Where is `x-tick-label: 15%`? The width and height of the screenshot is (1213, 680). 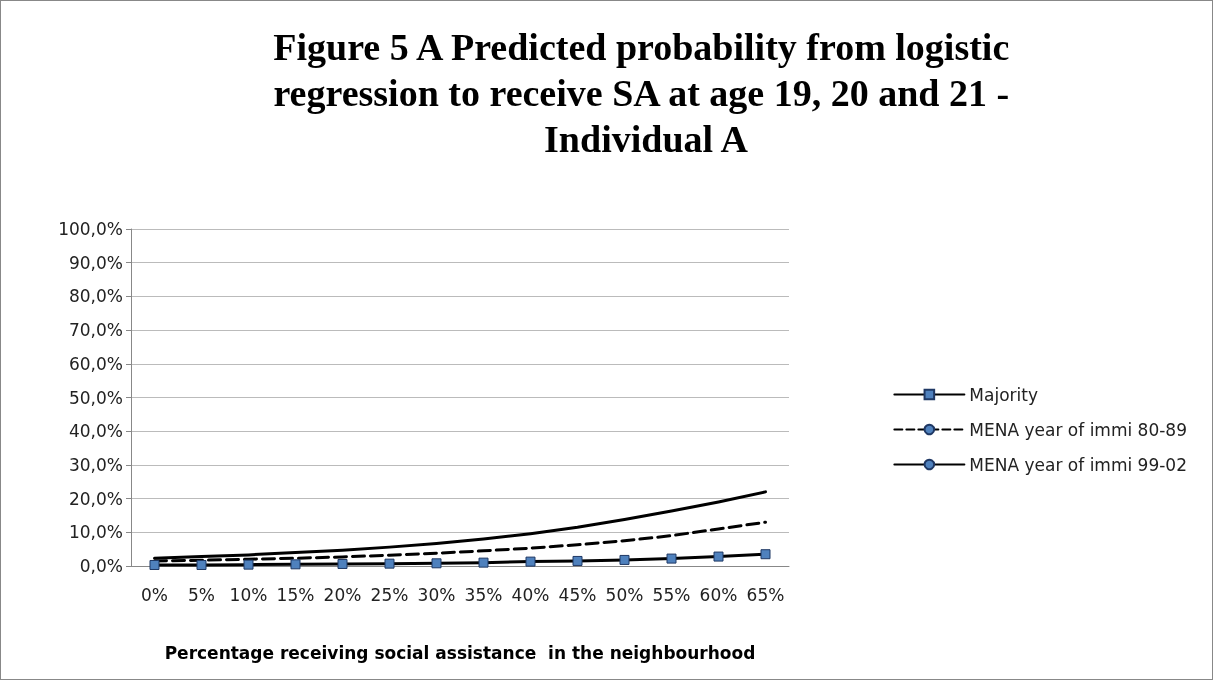 x-tick-label: 15% is located at coordinates (295, 594).